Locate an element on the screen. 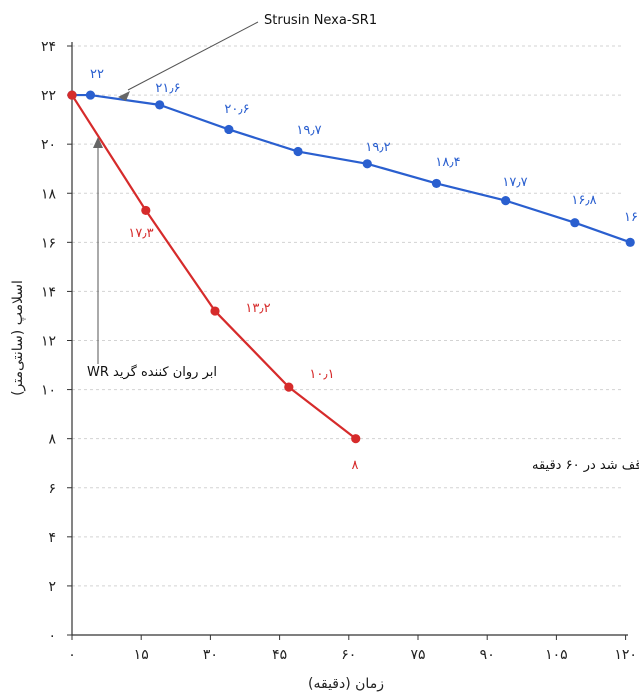 This screenshot has width=639, height=697. blue-data-label: ۱۶ is located at coordinates (631, 217).